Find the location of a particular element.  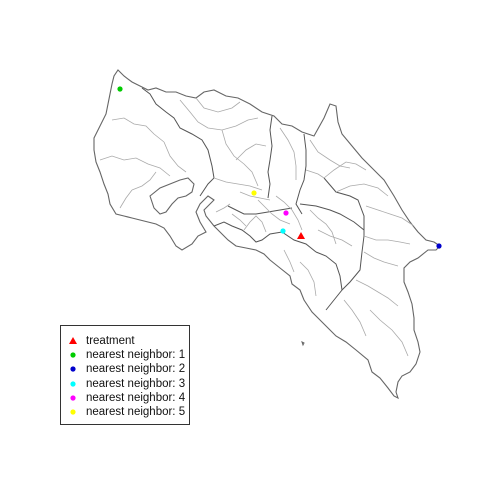

legend-label: nearest neighbor: 4 is located at coordinates (136, 397).